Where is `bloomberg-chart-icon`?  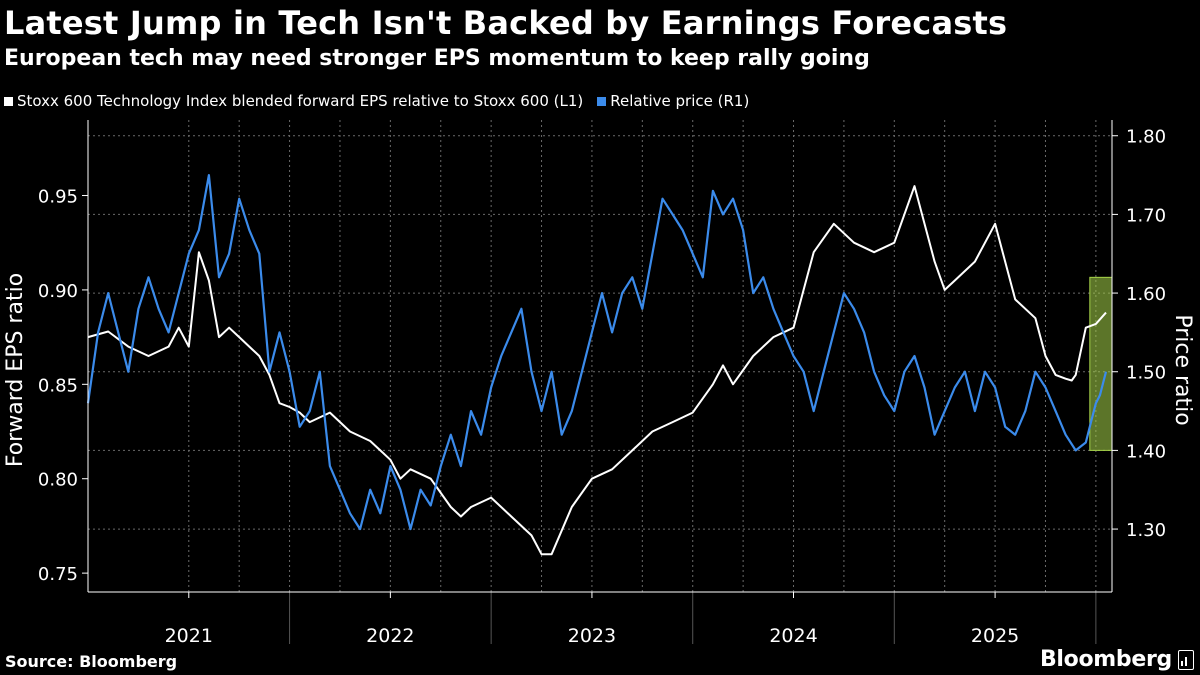
bloomberg-chart-icon is located at coordinates (1186, 659).